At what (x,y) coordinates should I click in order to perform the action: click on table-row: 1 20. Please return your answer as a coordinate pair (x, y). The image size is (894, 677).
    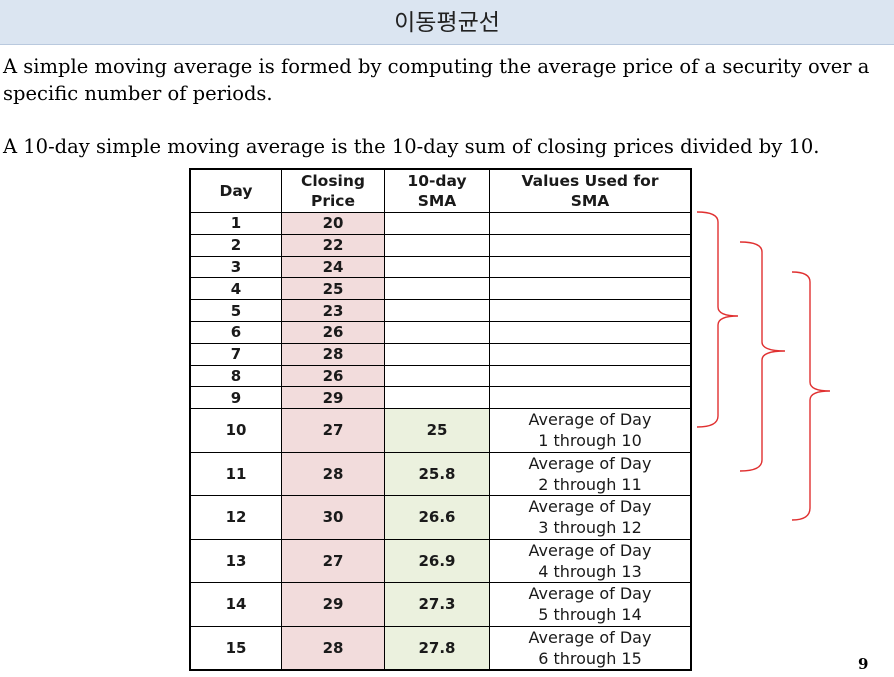
    Looking at the image, I should click on (440, 223).